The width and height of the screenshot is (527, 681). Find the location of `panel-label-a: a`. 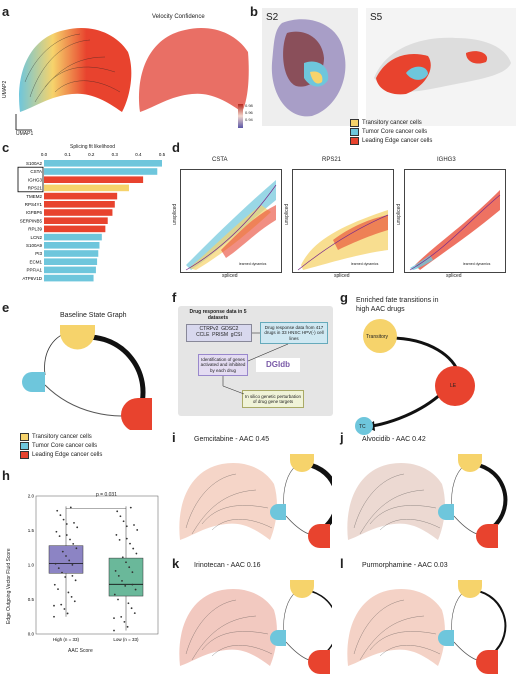

panel-label-a: a is located at coordinates (6, 11).